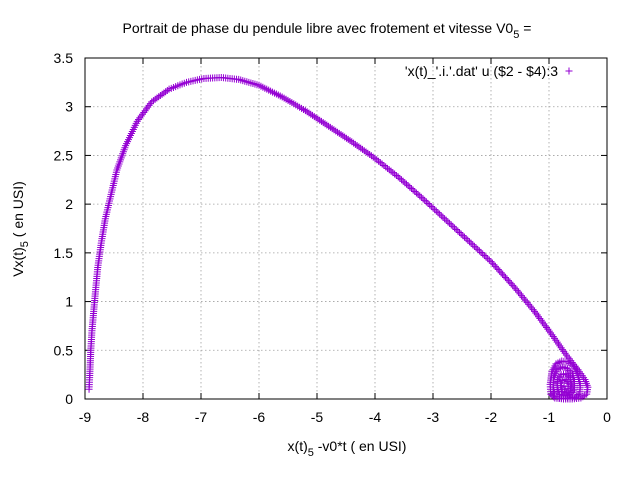 The image size is (640, 480). Describe the element at coordinates (607, 417) in the screenshot. I see `x-tick-label: 0` at that location.